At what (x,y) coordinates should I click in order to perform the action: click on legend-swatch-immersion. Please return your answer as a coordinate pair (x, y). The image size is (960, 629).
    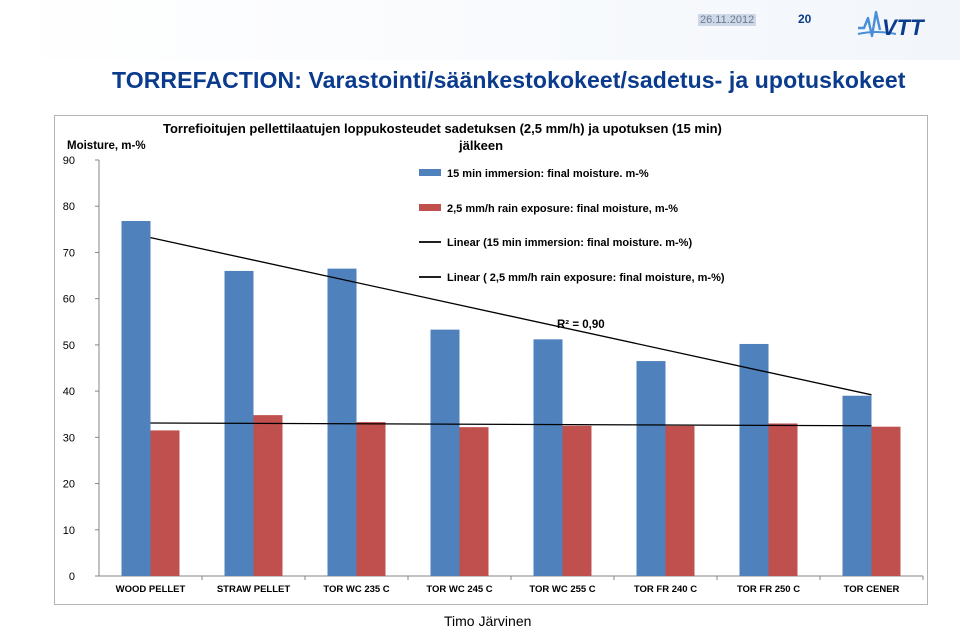
    Looking at the image, I should click on (430, 172).